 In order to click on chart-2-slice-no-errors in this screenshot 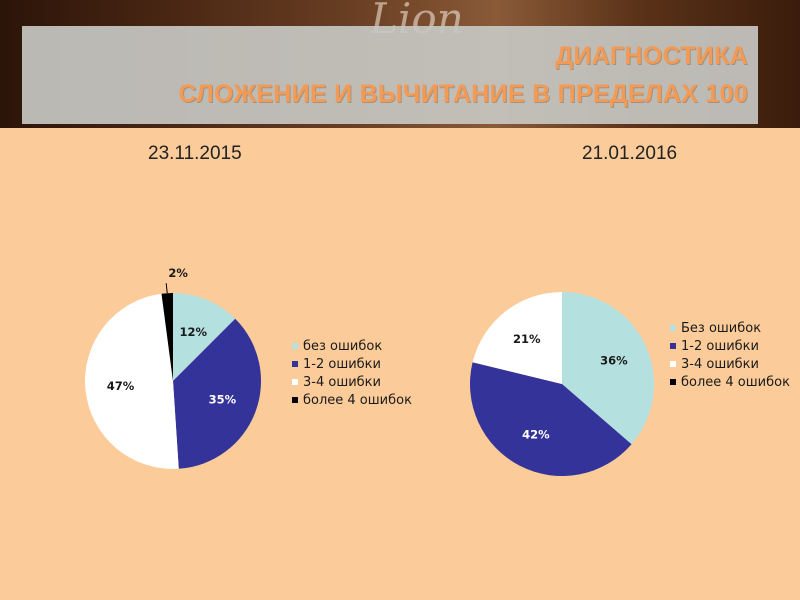, I will do `click(608, 368)`.